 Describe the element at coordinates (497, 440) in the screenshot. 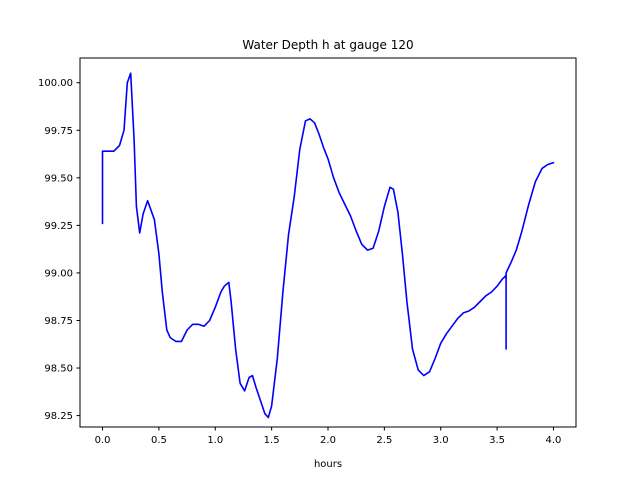

I see `x-tick-label: 3.5` at that location.